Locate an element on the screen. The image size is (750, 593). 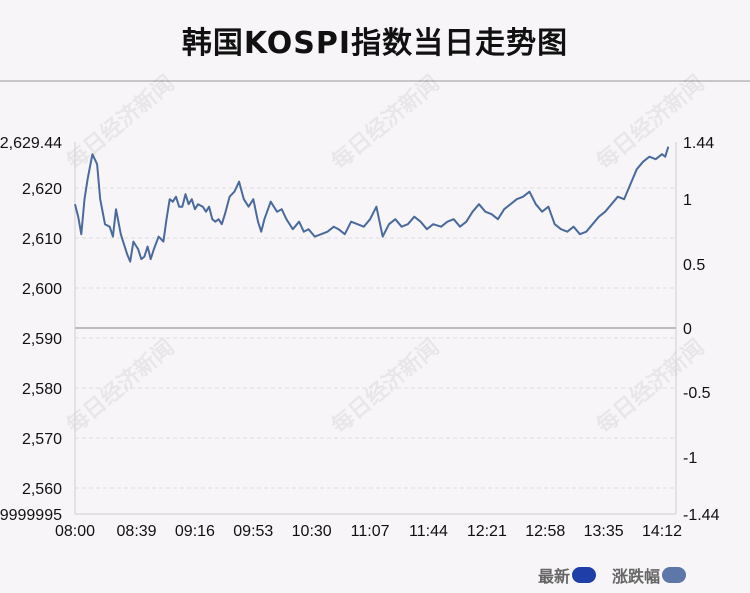
x-tick-label: 11:44 is located at coordinates (428, 531).